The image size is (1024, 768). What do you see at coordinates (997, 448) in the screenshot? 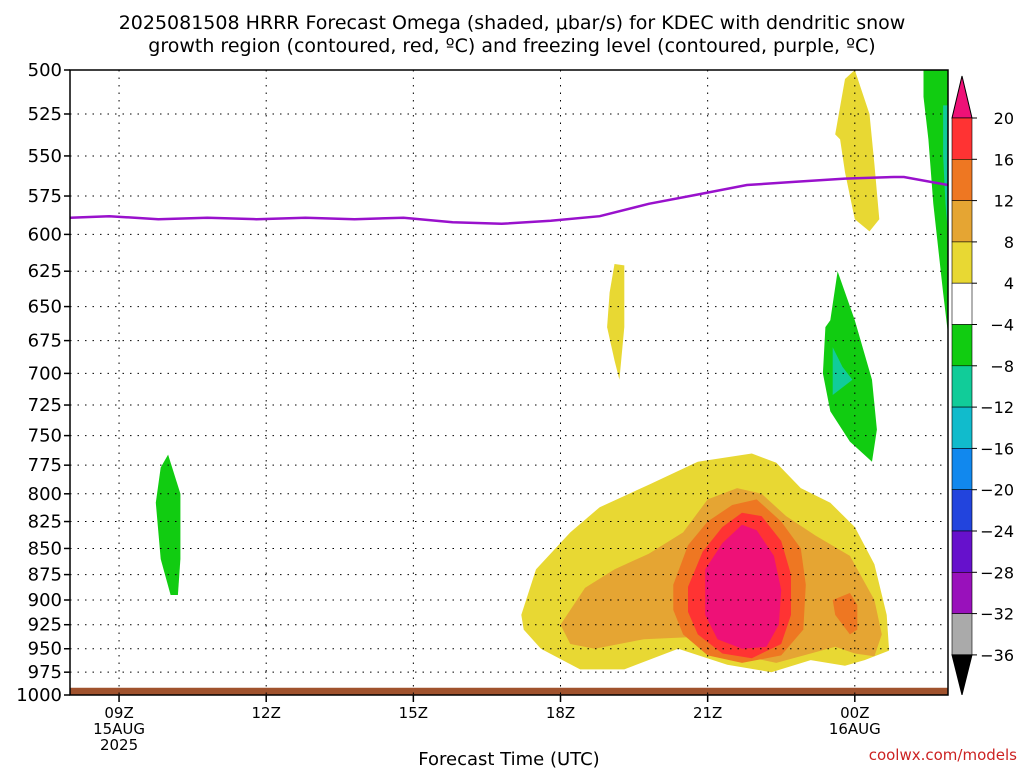
I see `colorbar-label: −16` at bounding box center [997, 448].